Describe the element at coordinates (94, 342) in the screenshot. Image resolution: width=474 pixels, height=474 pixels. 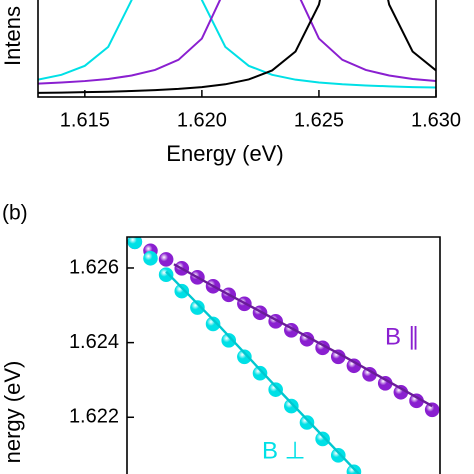
I see `y-tick-label: 1.624` at that location.